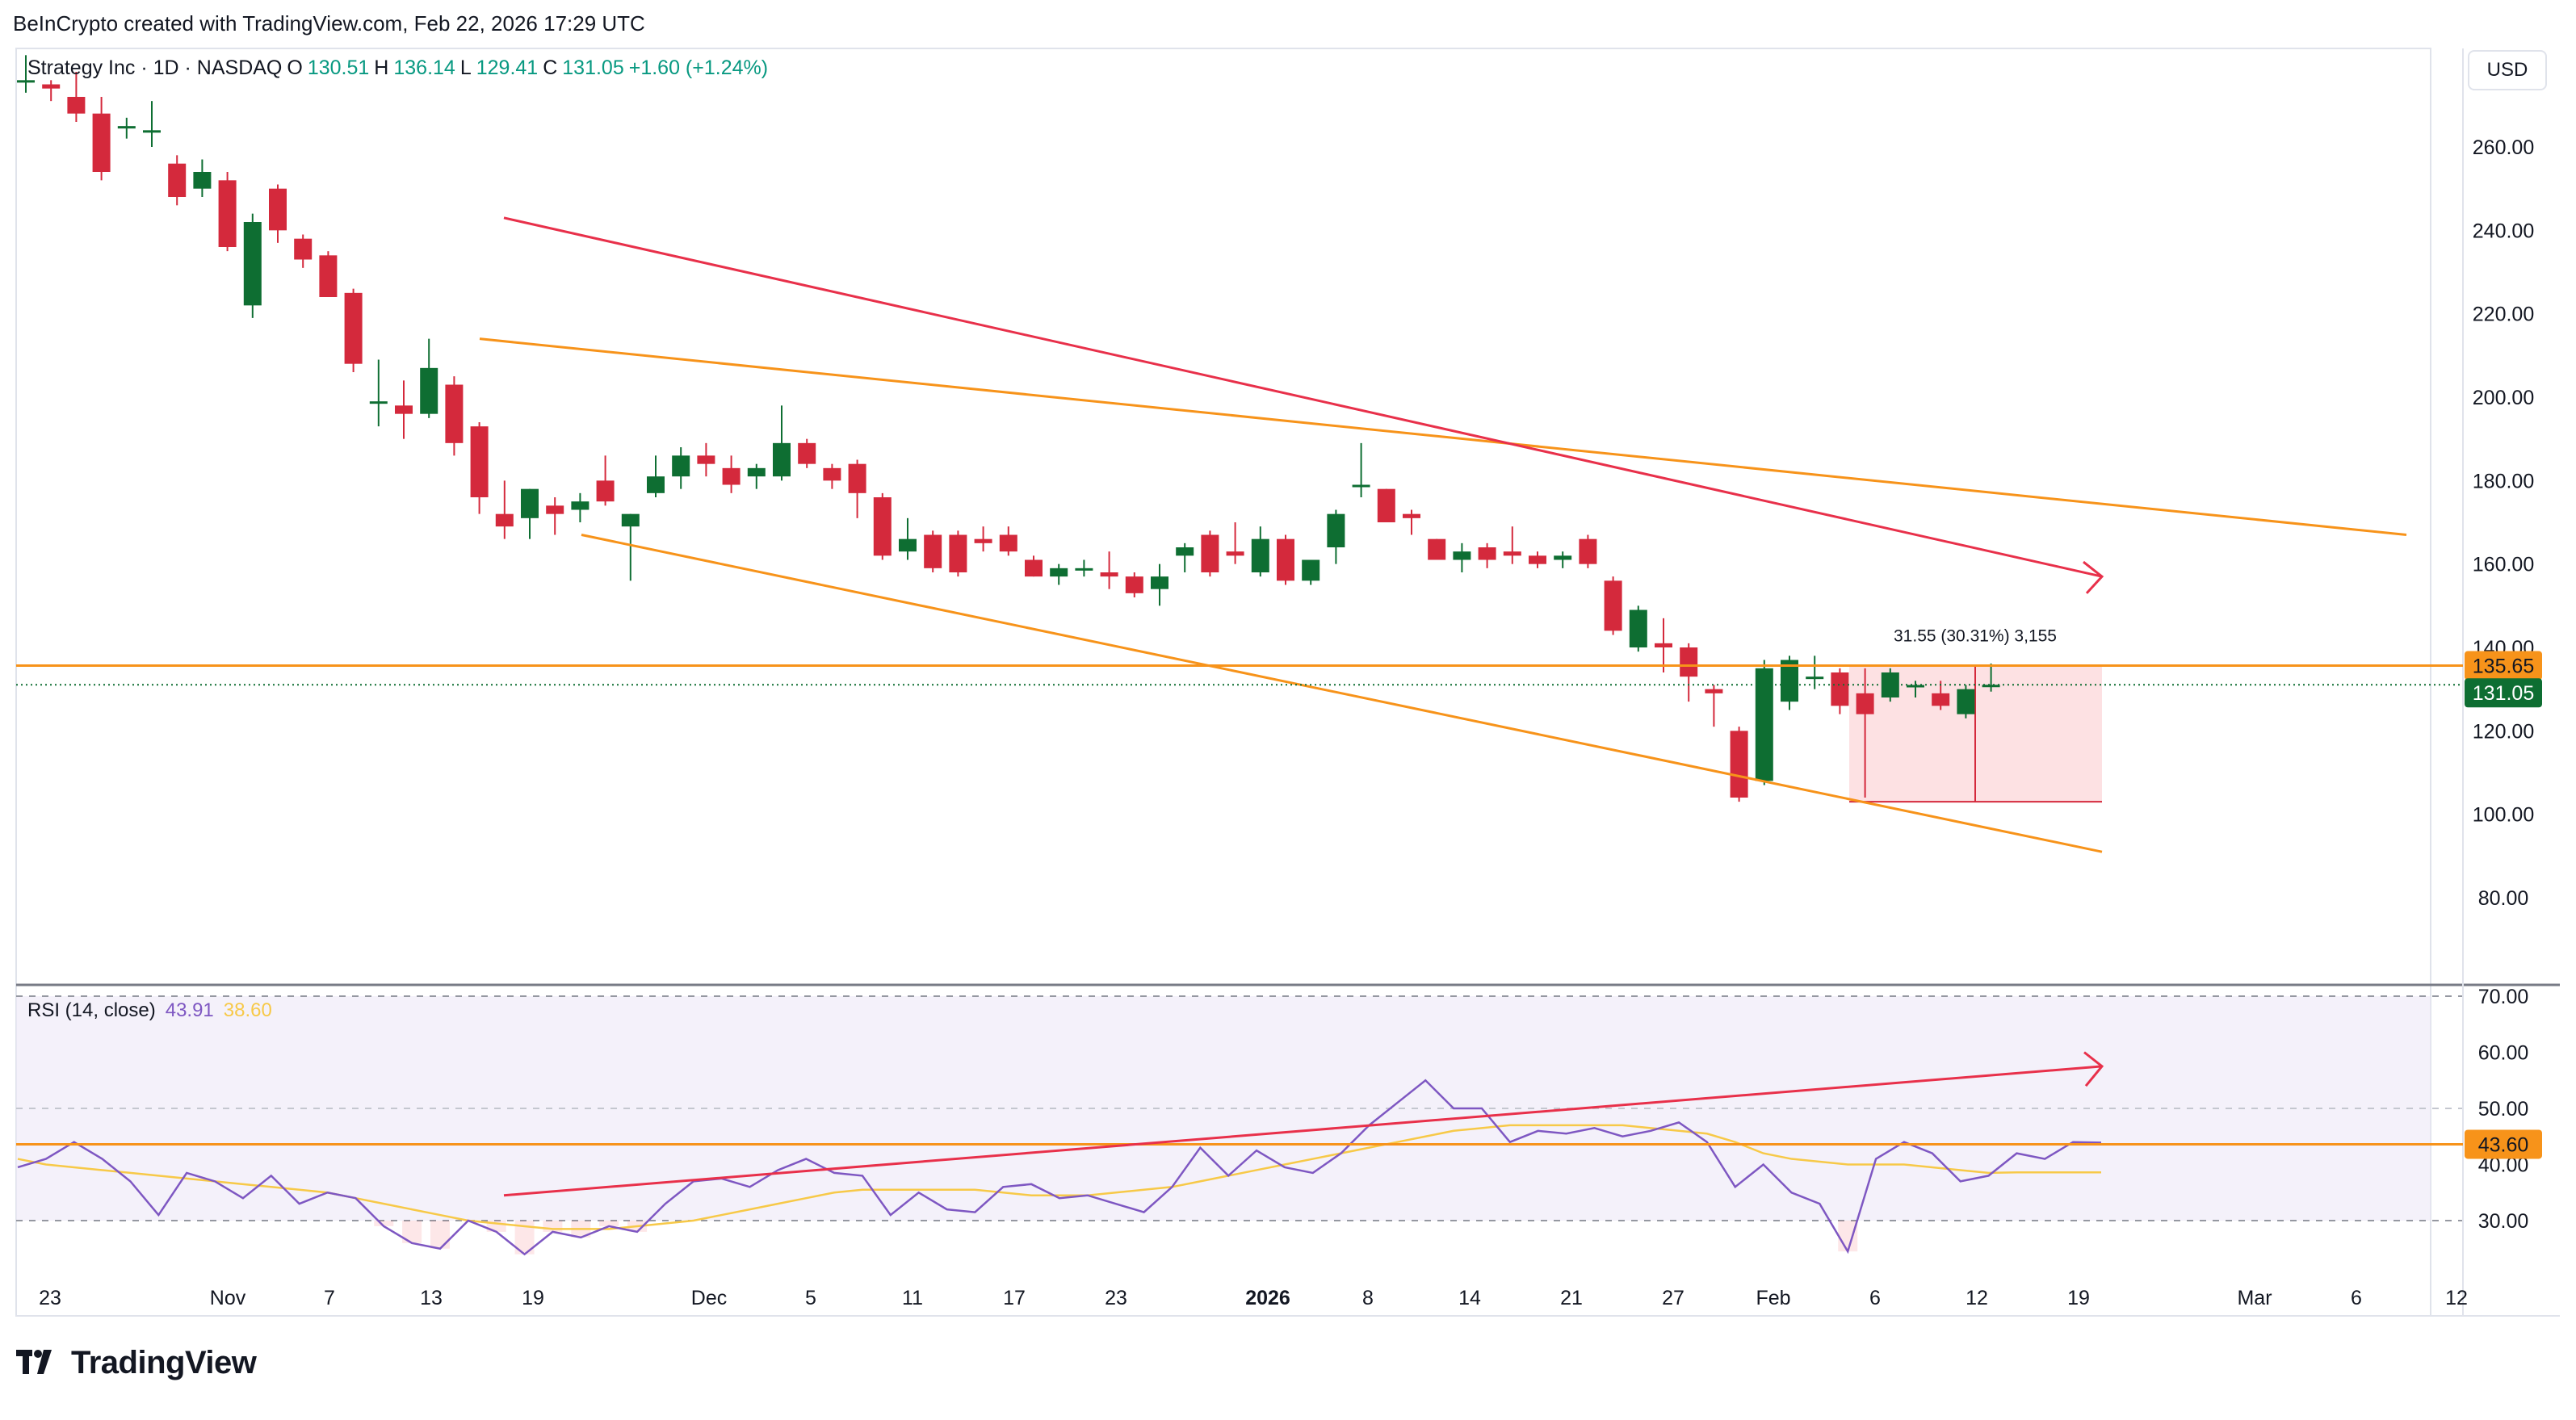 This screenshot has height=1420, width=2576. What do you see at coordinates (1368, 1298) in the screenshot?
I see `time-tick-label: 8` at bounding box center [1368, 1298].